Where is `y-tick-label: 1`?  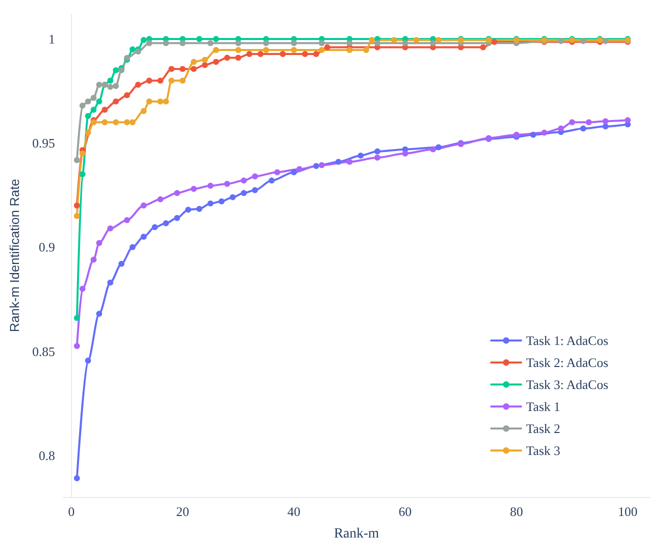 y-tick-label: 1 is located at coordinates (51, 38).